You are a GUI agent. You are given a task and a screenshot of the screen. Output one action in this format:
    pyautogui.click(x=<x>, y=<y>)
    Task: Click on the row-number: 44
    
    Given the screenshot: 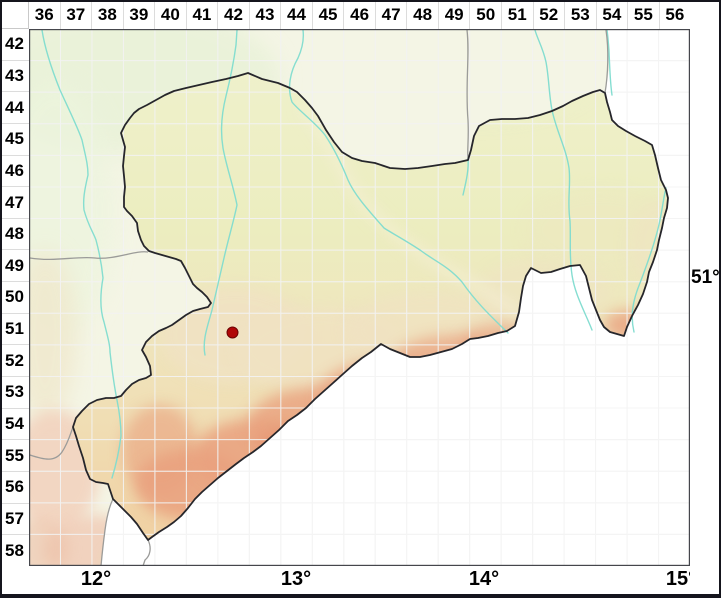 What is the action you would take?
    pyautogui.click(x=14, y=107)
    